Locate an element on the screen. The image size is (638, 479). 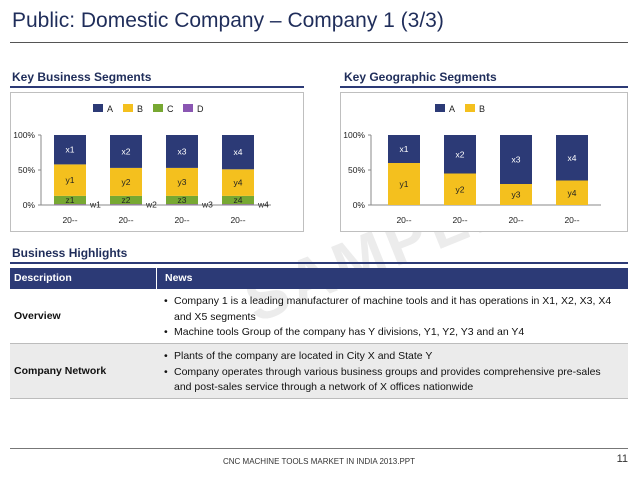
row-label: Company Network is located at coordinates (60, 371).